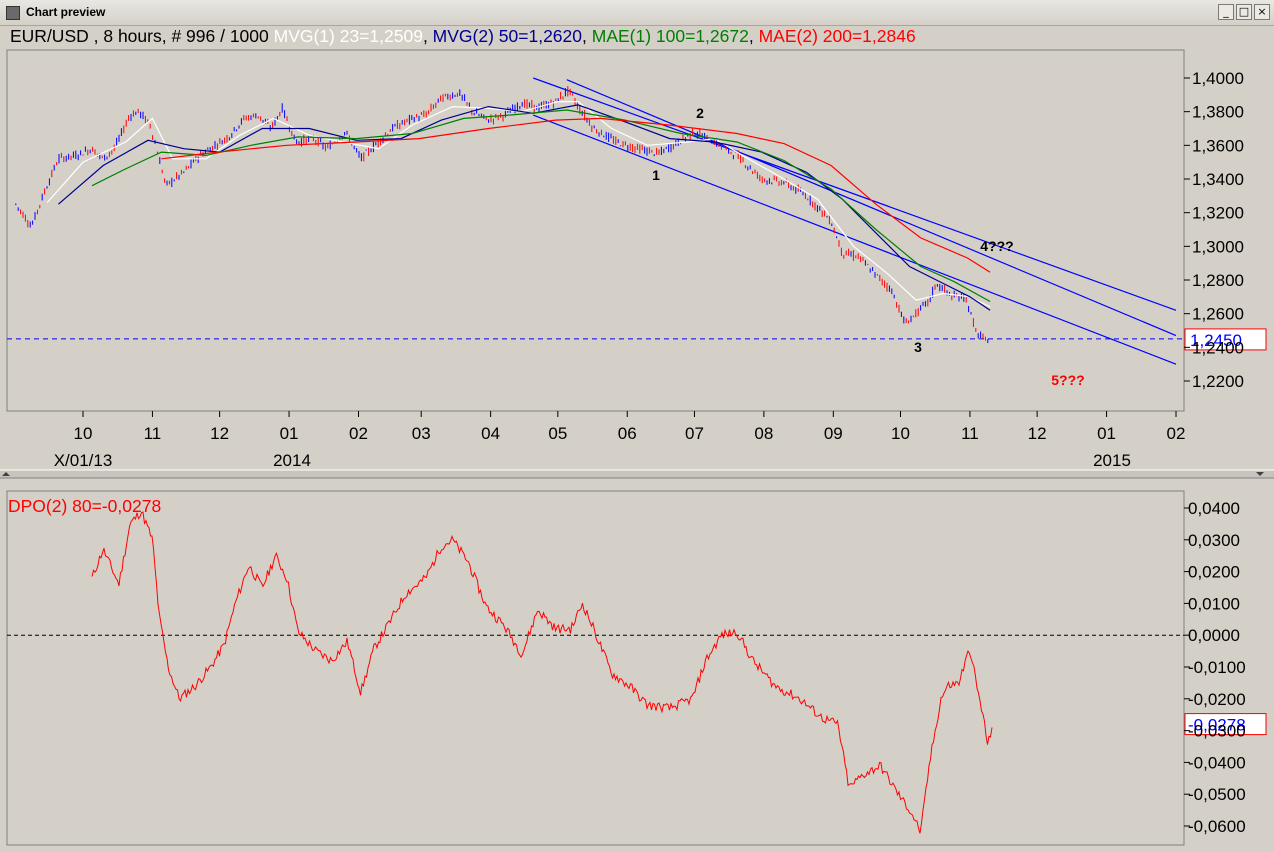 The height and width of the screenshot is (852, 1274). What do you see at coordinates (637, 474) in the screenshot?
I see `panel-splitter` at bounding box center [637, 474].